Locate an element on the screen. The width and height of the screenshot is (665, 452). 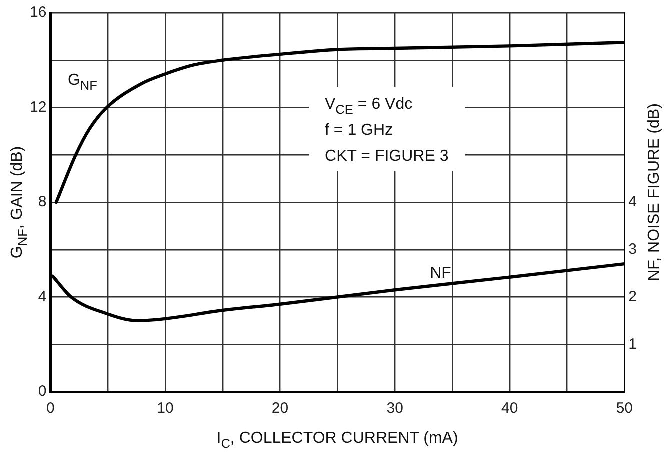
y-tick-label: 0 is located at coordinates (42, 391).